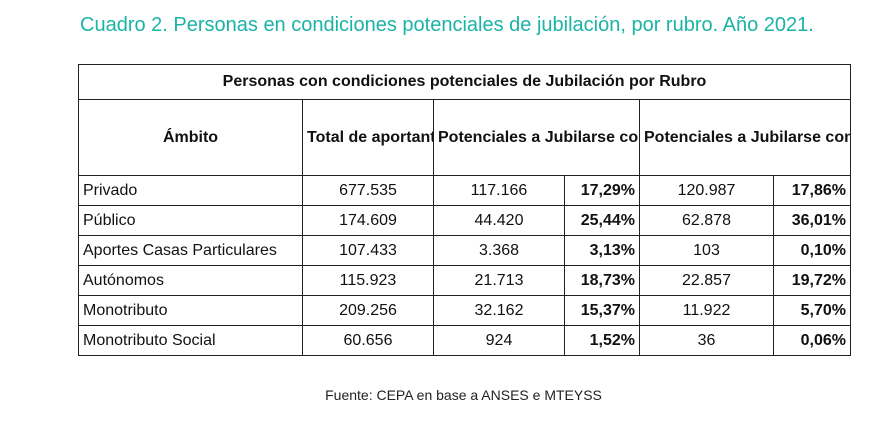  What do you see at coordinates (706, 310) in the screenshot?
I see `cell-g2-count: 11.922` at bounding box center [706, 310].